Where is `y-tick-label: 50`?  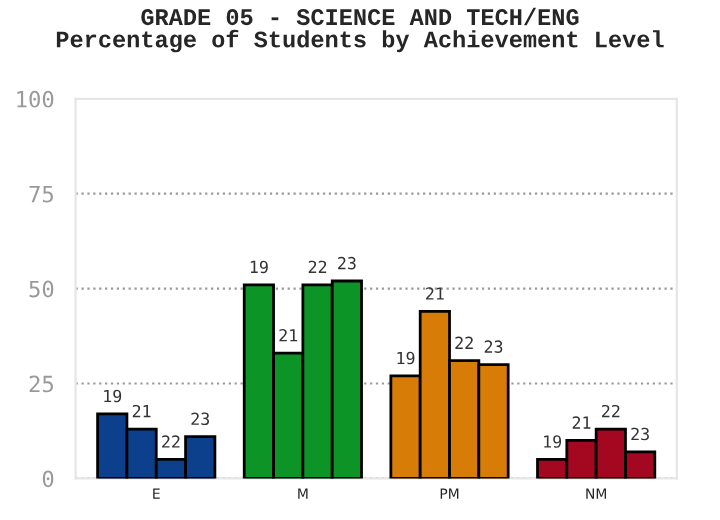
y-tick-label: 50 is located at coordinates (41, 289).